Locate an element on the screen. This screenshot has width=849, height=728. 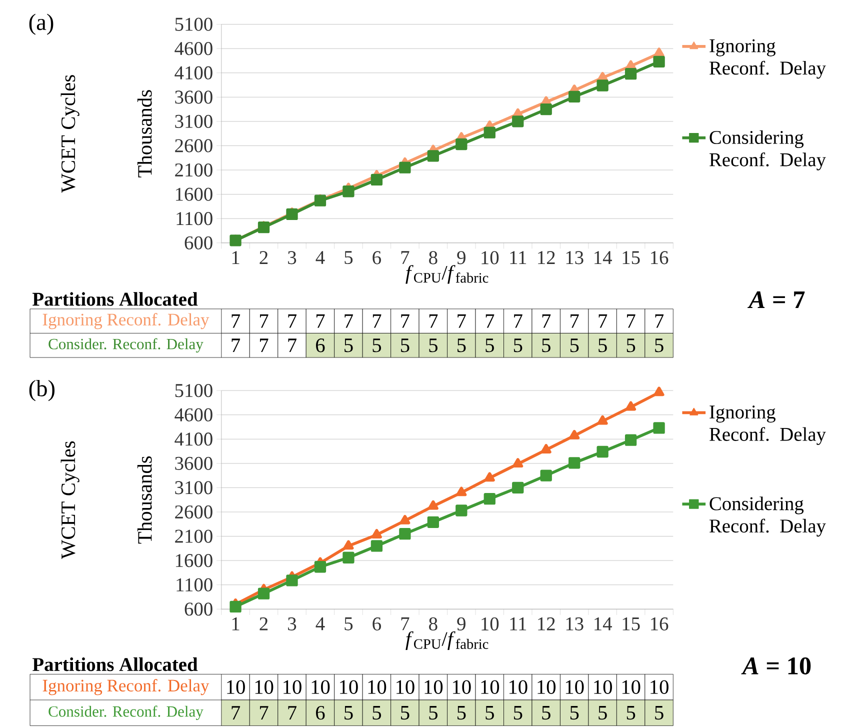
x-tick-label: 14 is located at coordinates (603, 624).